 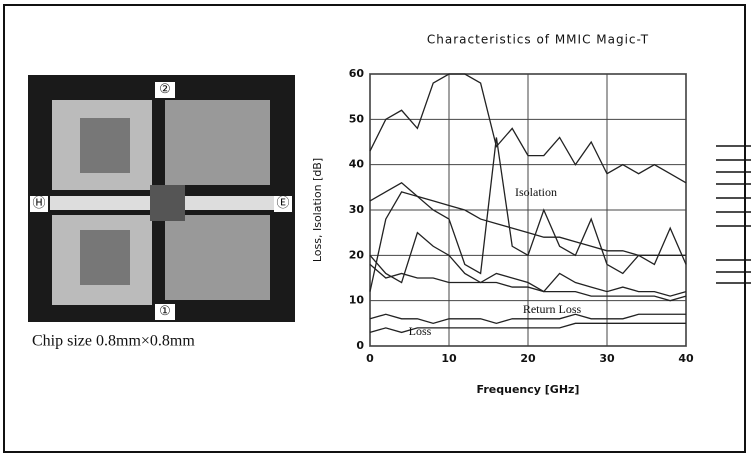 I want to click on y-tick-label: 40, so click(x=357, y=164).